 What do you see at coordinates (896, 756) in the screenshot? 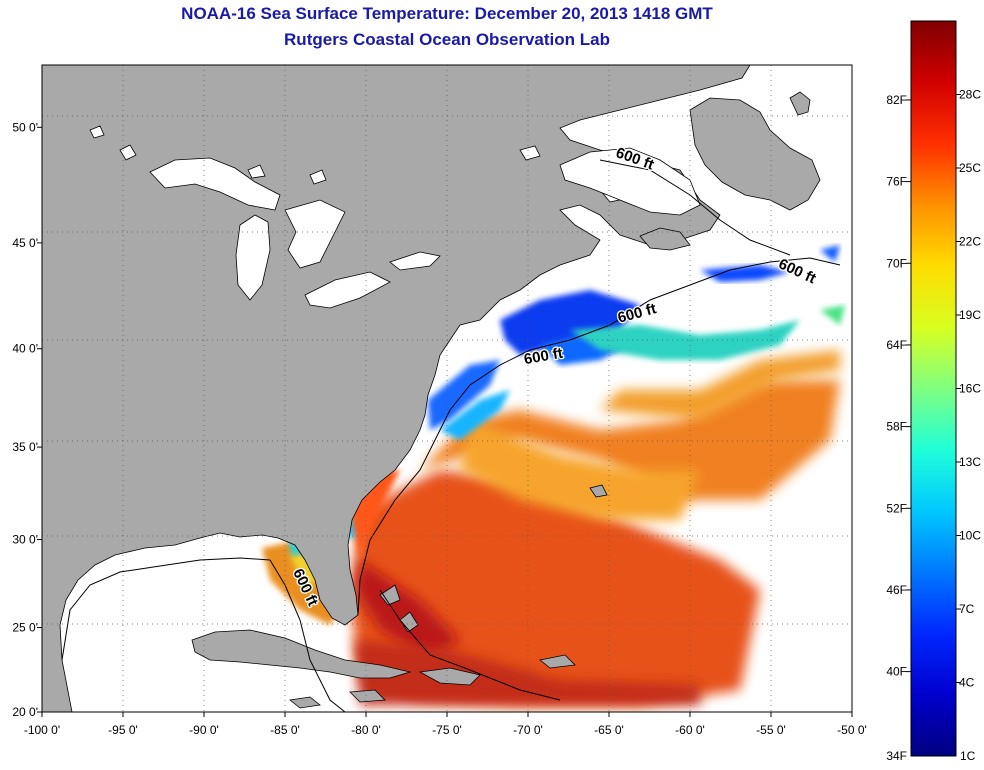
I see `fahrenheit-min-label: 34F` at bounding box center [896, 756].